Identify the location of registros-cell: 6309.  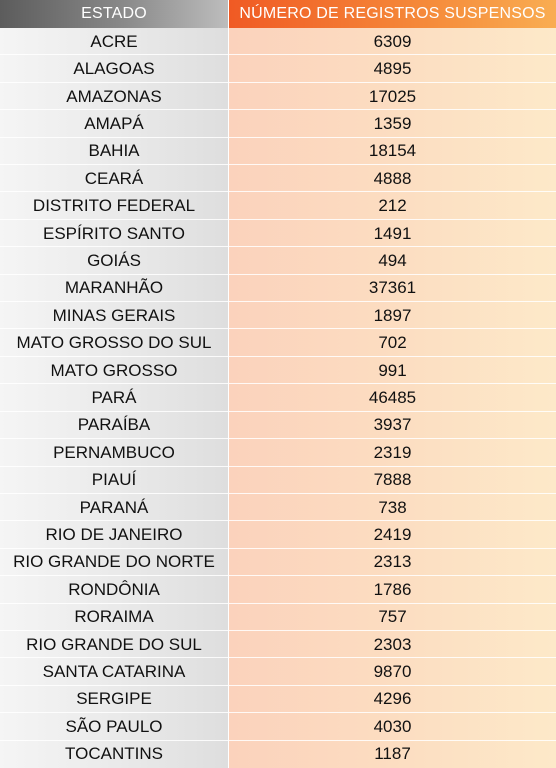
(392, 41).